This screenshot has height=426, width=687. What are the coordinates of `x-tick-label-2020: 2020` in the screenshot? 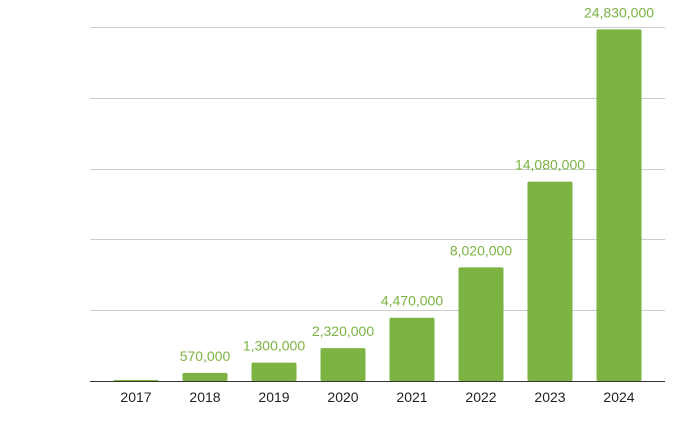 It's located at (342, 397).